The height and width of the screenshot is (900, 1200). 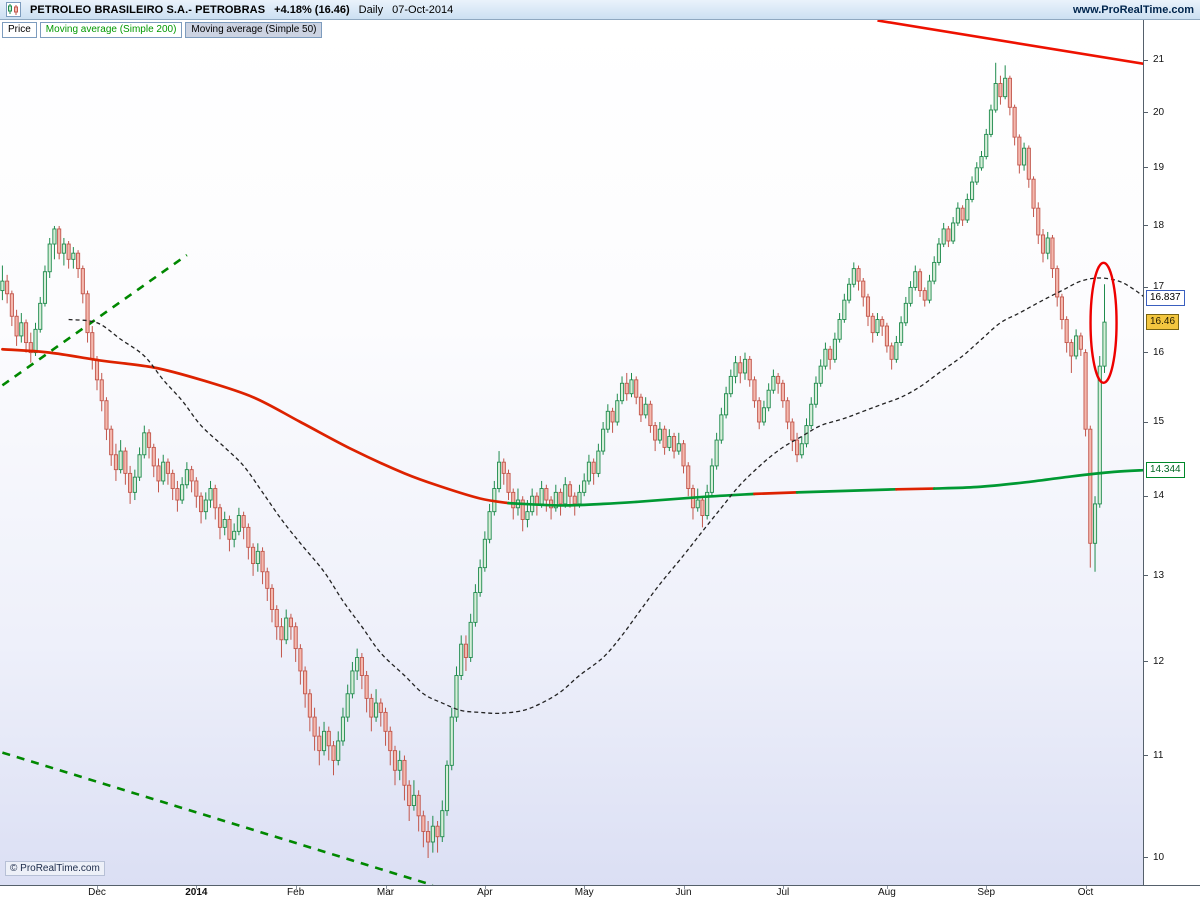 What do you see at coordinates (783, 892) in the screenshot?
I see `month-label: Jul` at bounding box center [783, 892].